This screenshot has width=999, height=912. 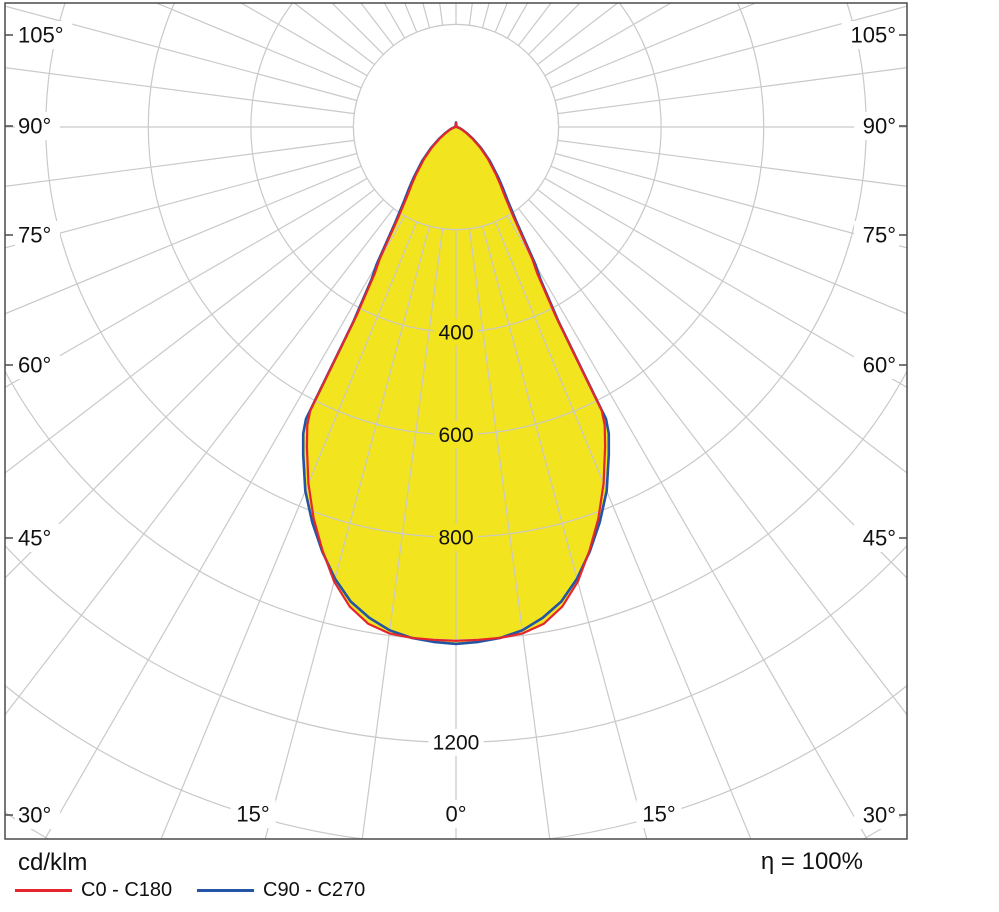 I want to click on angle-label-right: 90°, so click(x=879, y=126).